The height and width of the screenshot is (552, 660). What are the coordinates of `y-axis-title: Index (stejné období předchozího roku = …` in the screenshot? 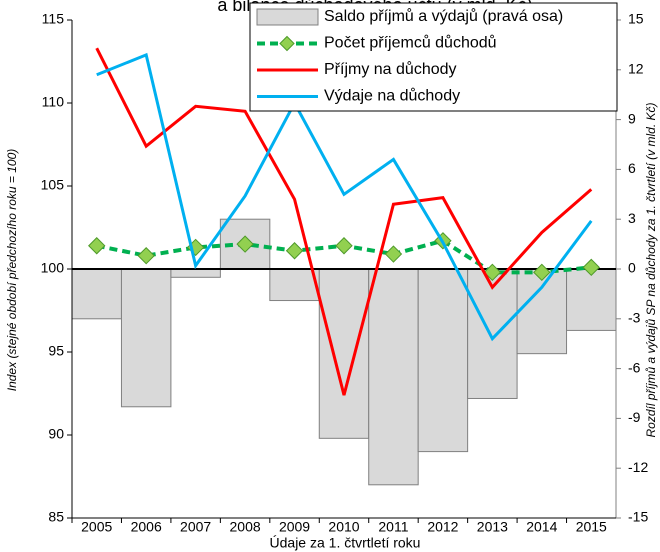 It's located at (12, 270).